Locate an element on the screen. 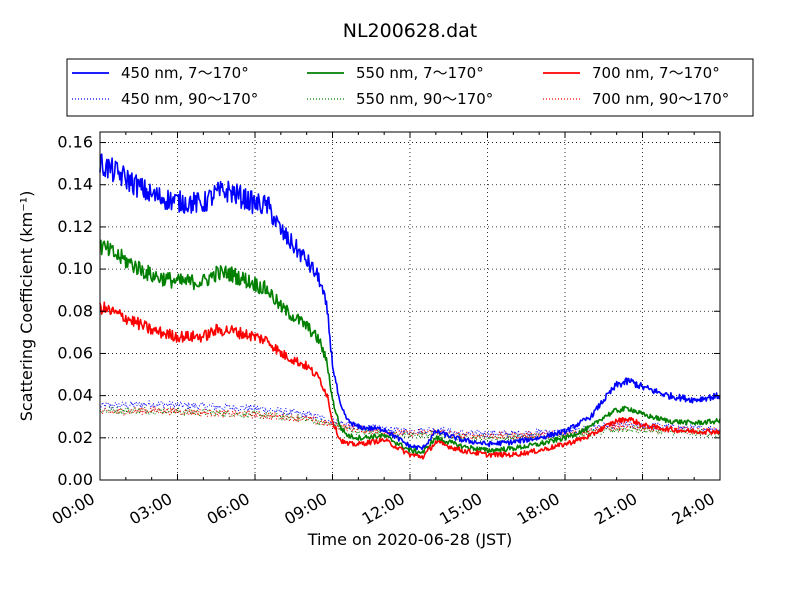 Image resolution: width=800 pixels, height=600 pixels. legend-label-1: 450 nm, 90～170° is located at coordinates (189, 99).